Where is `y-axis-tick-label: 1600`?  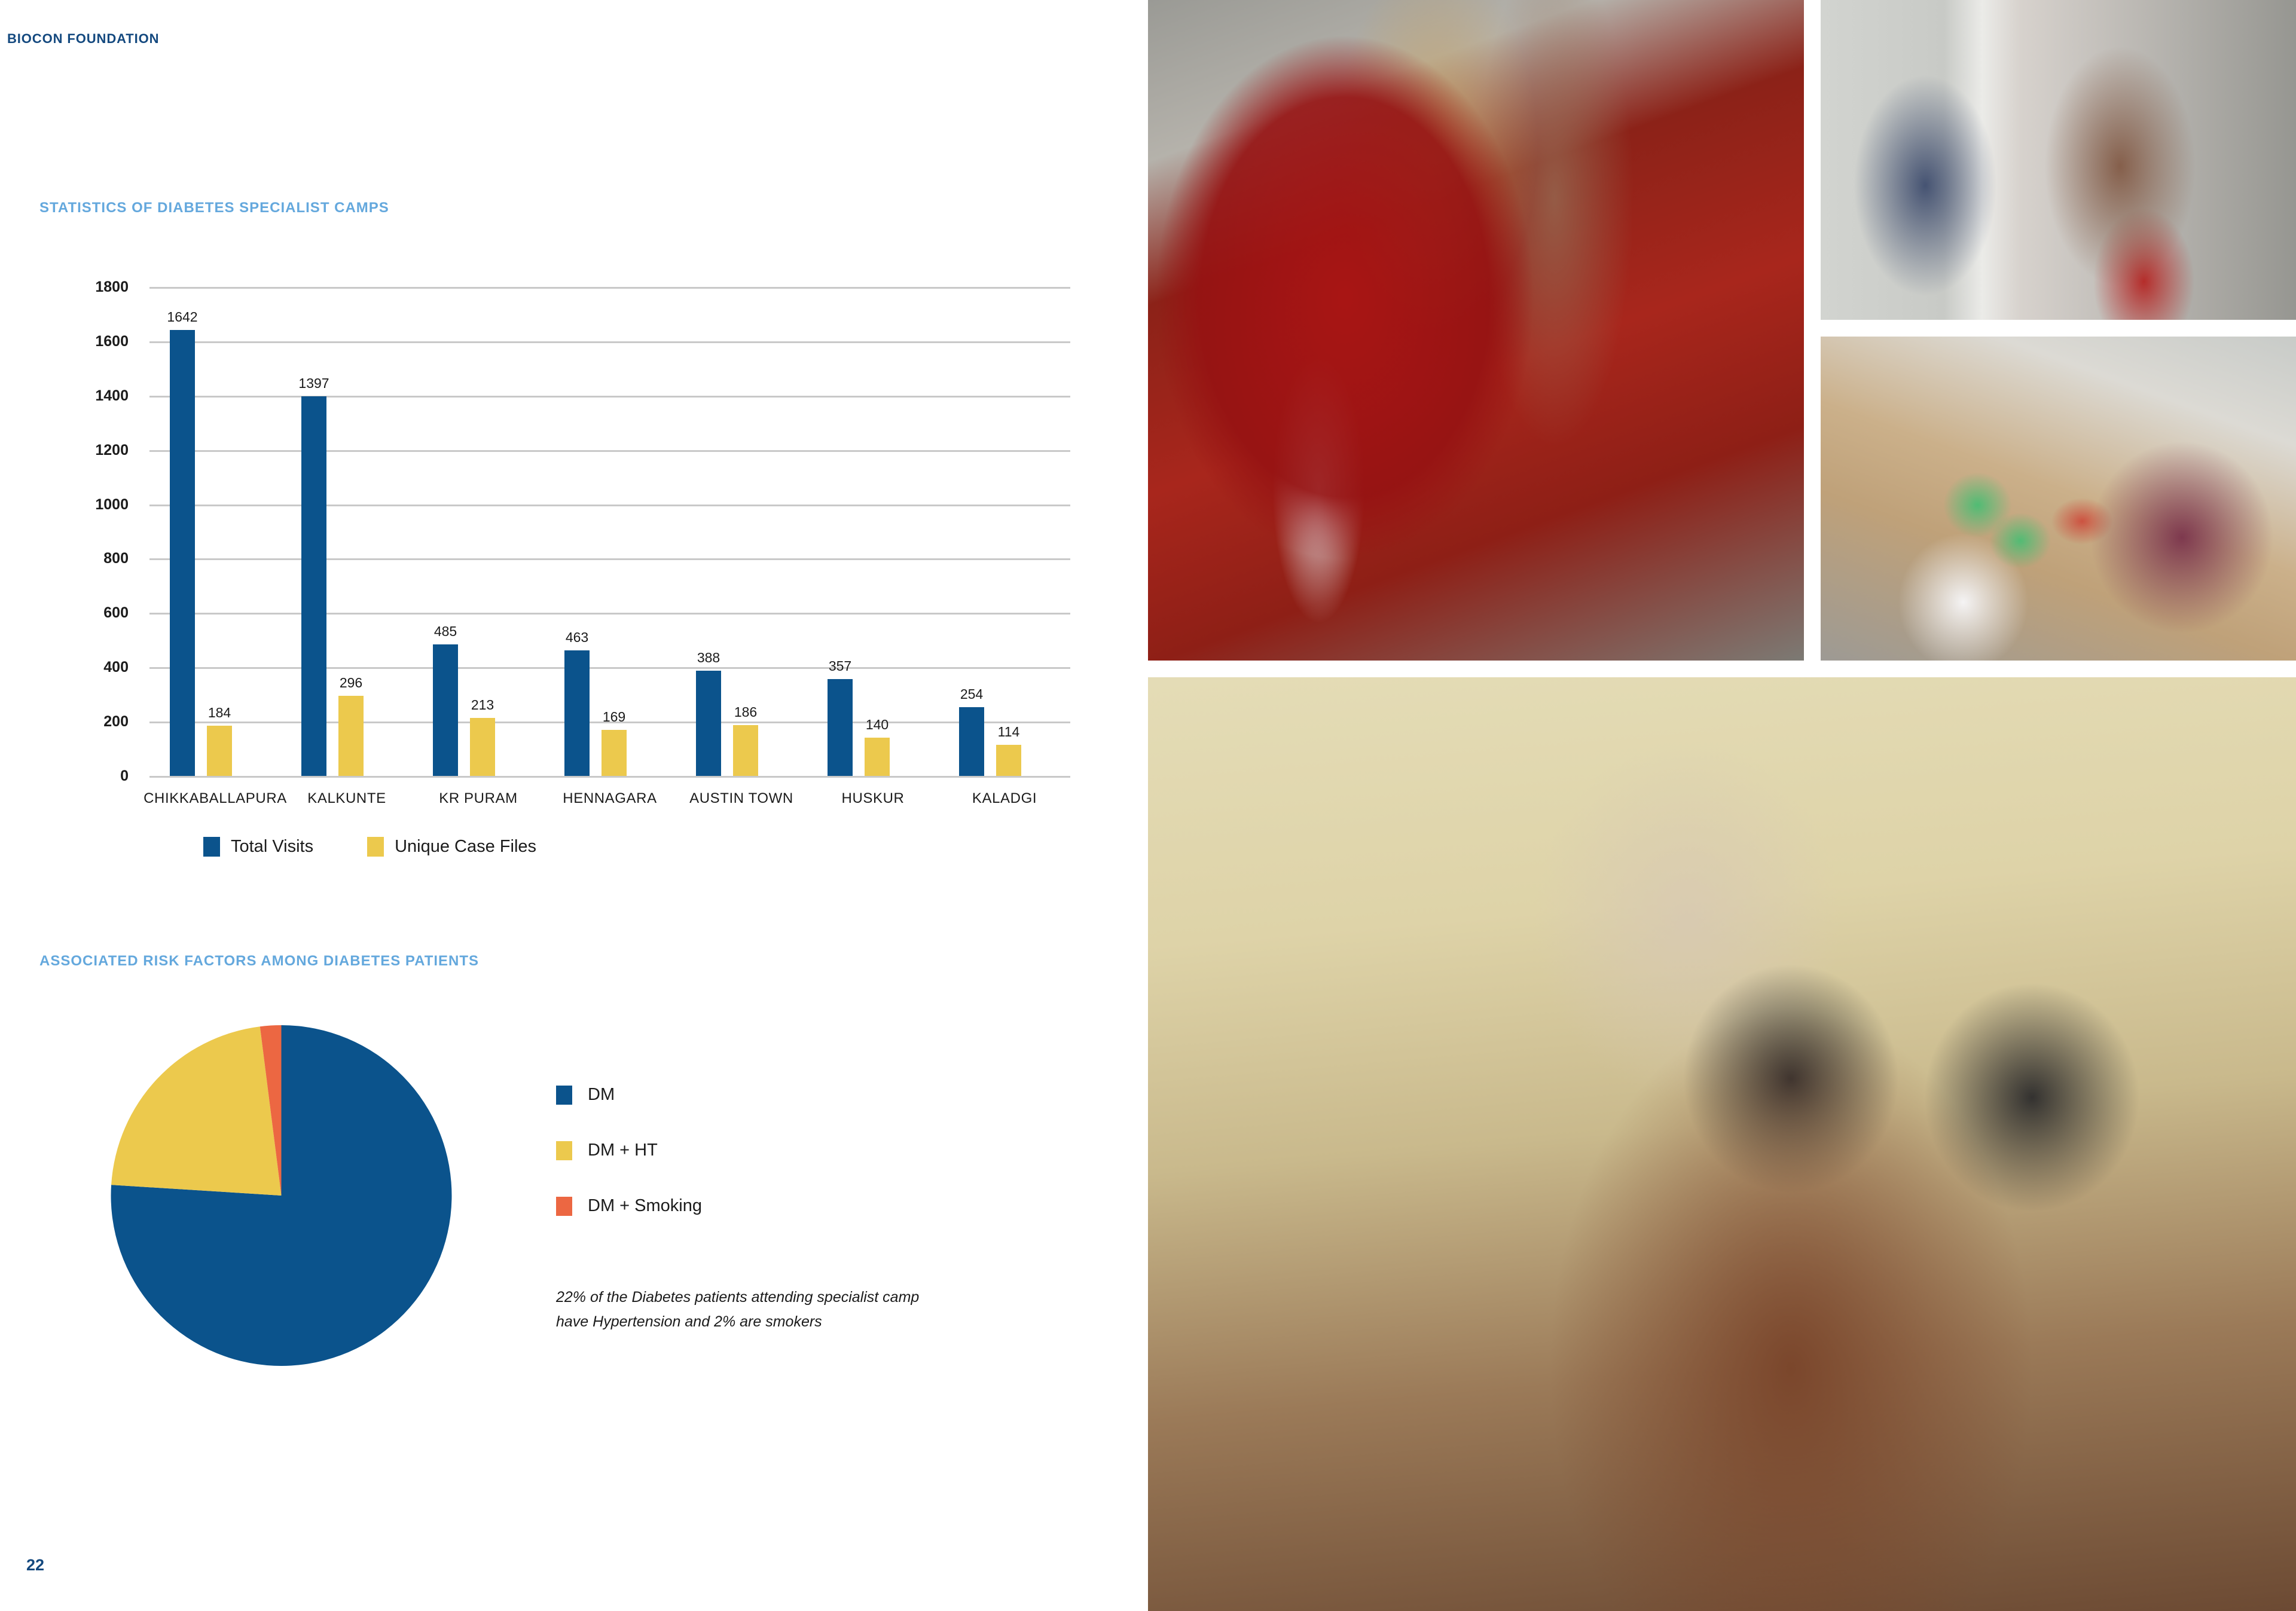 y-axis-tick-label: 1600 is located at coordinates (112, 341).